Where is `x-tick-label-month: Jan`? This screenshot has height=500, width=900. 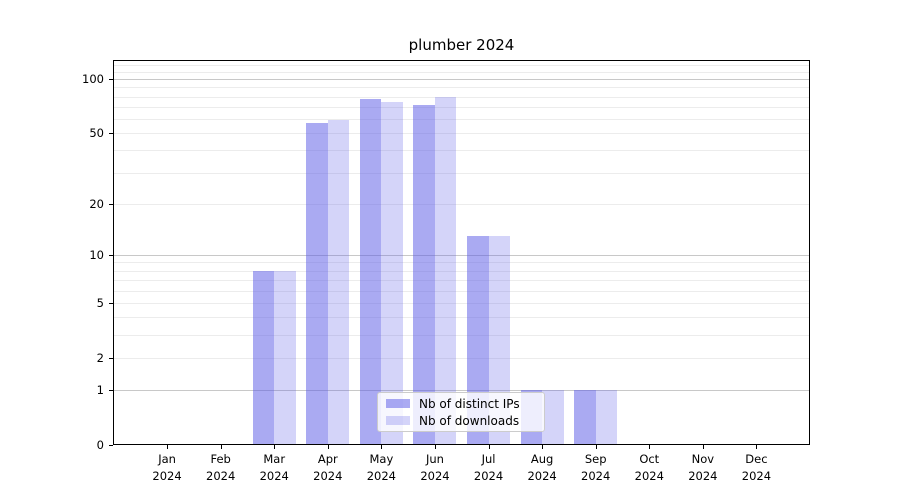
x-tick-label-month: Jan is located at coordinates (167, 459).